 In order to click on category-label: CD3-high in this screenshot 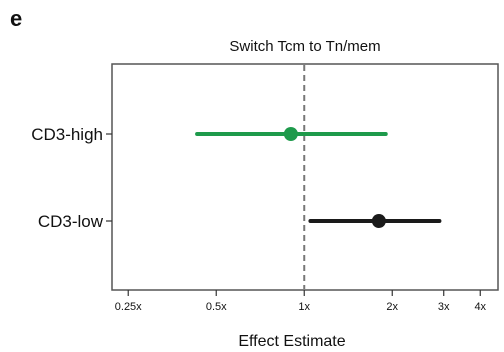, I will do `click(67, 134)`.